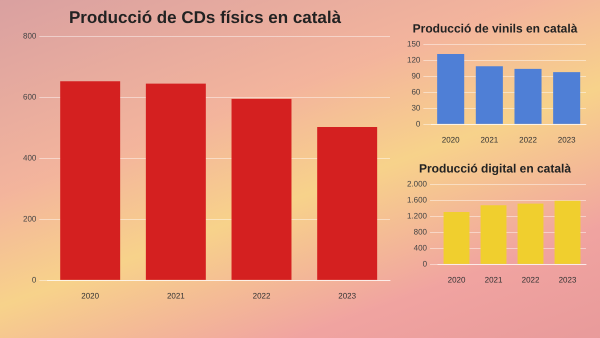  What do you see at coordinates (413, 60) in the screenshot?
I see `y-tick-label: 120` at bounding box center [413, 60].